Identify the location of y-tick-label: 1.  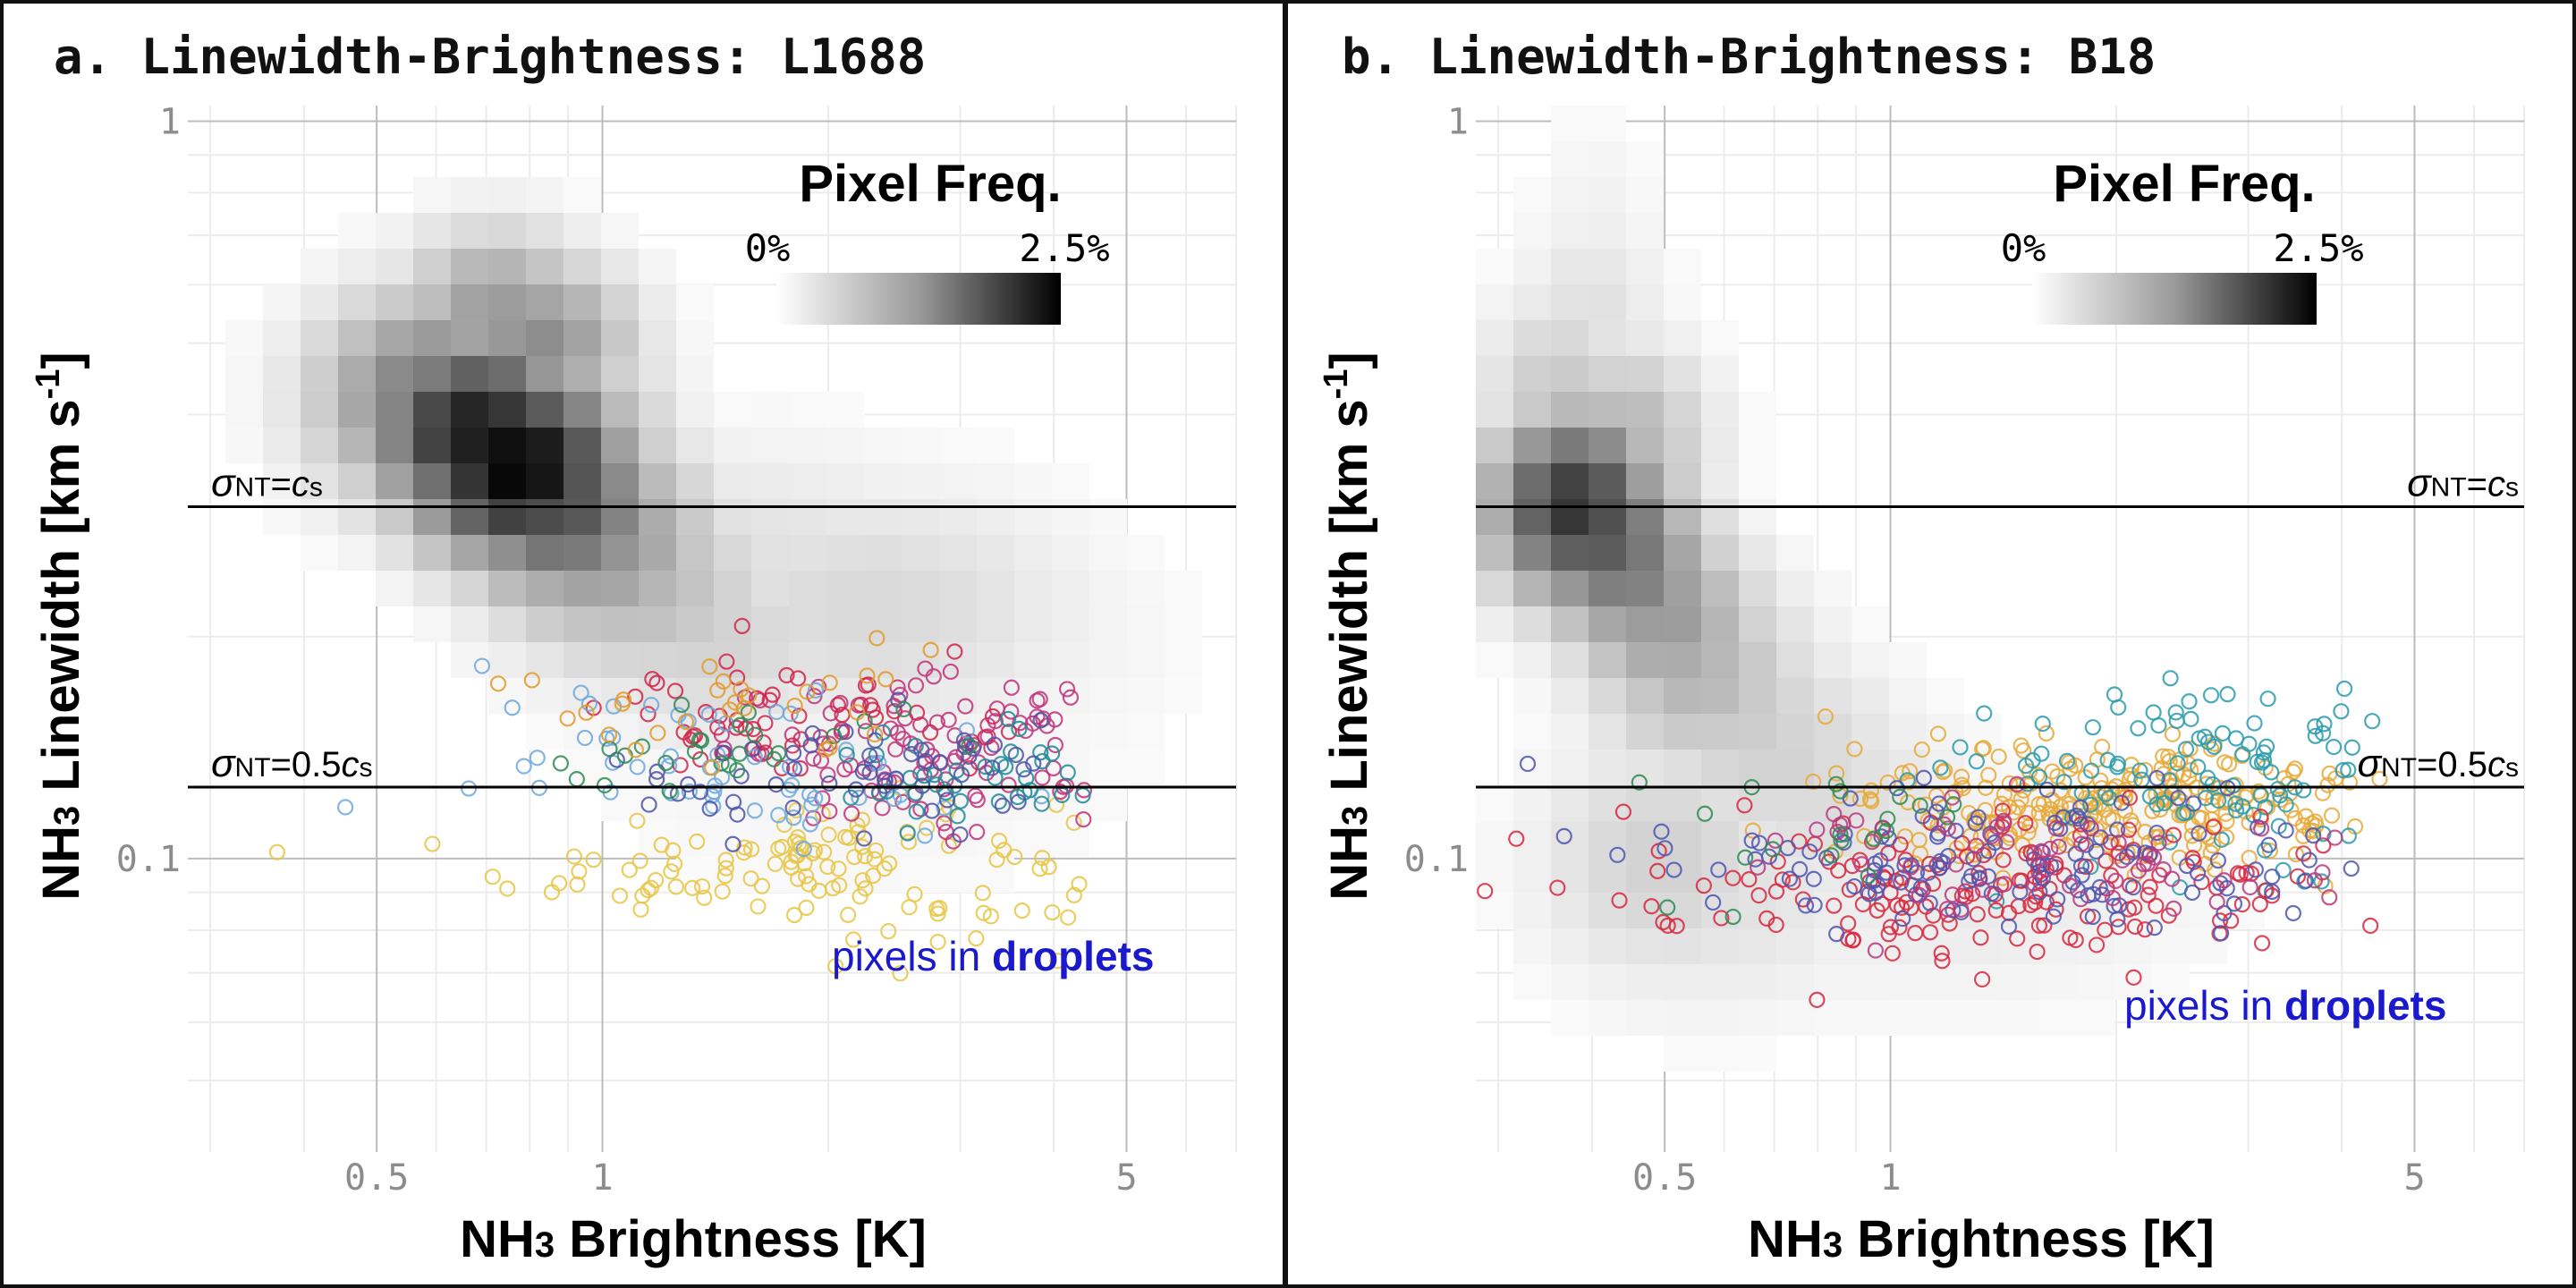
(170, 121).